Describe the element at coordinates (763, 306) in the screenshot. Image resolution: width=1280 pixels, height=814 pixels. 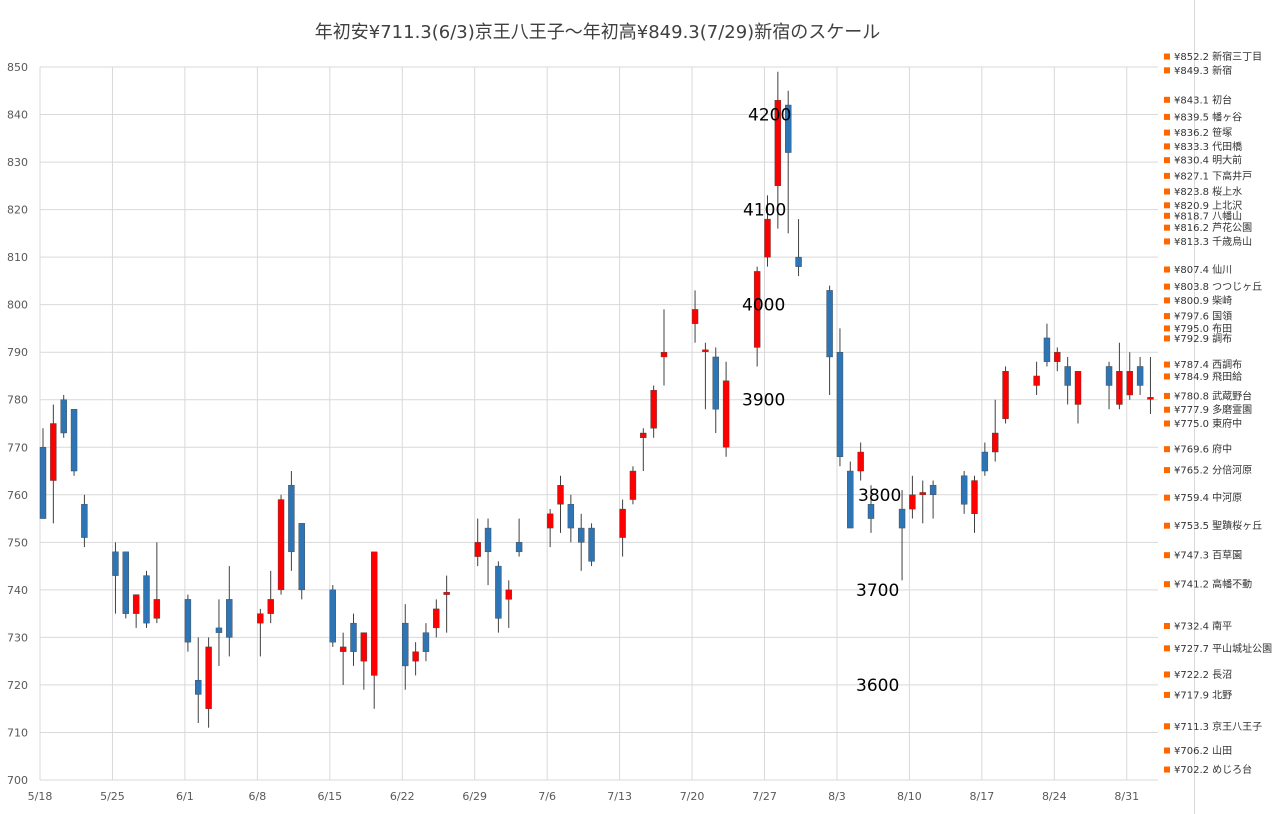
I see `level-annotation: 4000` at that location.